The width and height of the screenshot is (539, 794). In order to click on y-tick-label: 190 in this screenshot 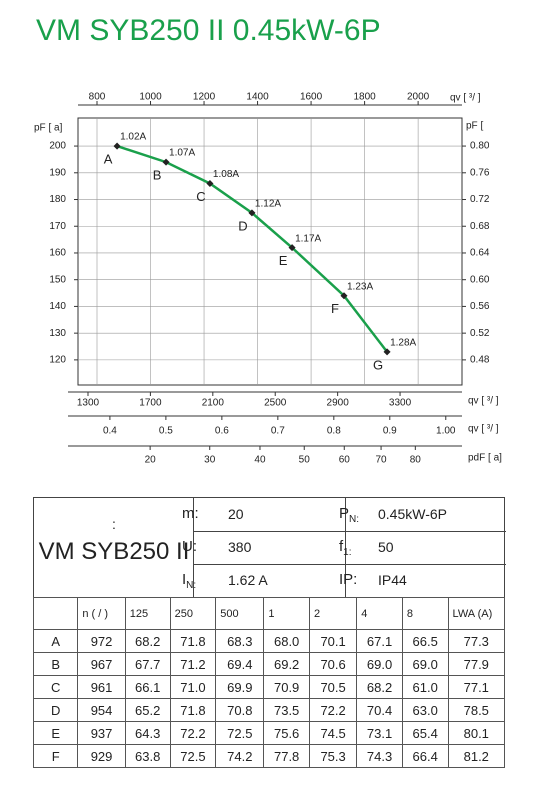, I will do `click(57, 172)`.